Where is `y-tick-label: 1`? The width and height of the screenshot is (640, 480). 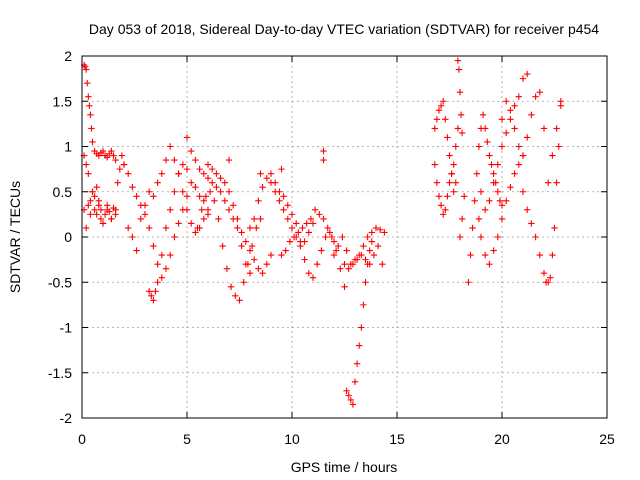
y-tick-label: 1 is located at coordinates (68, 147).